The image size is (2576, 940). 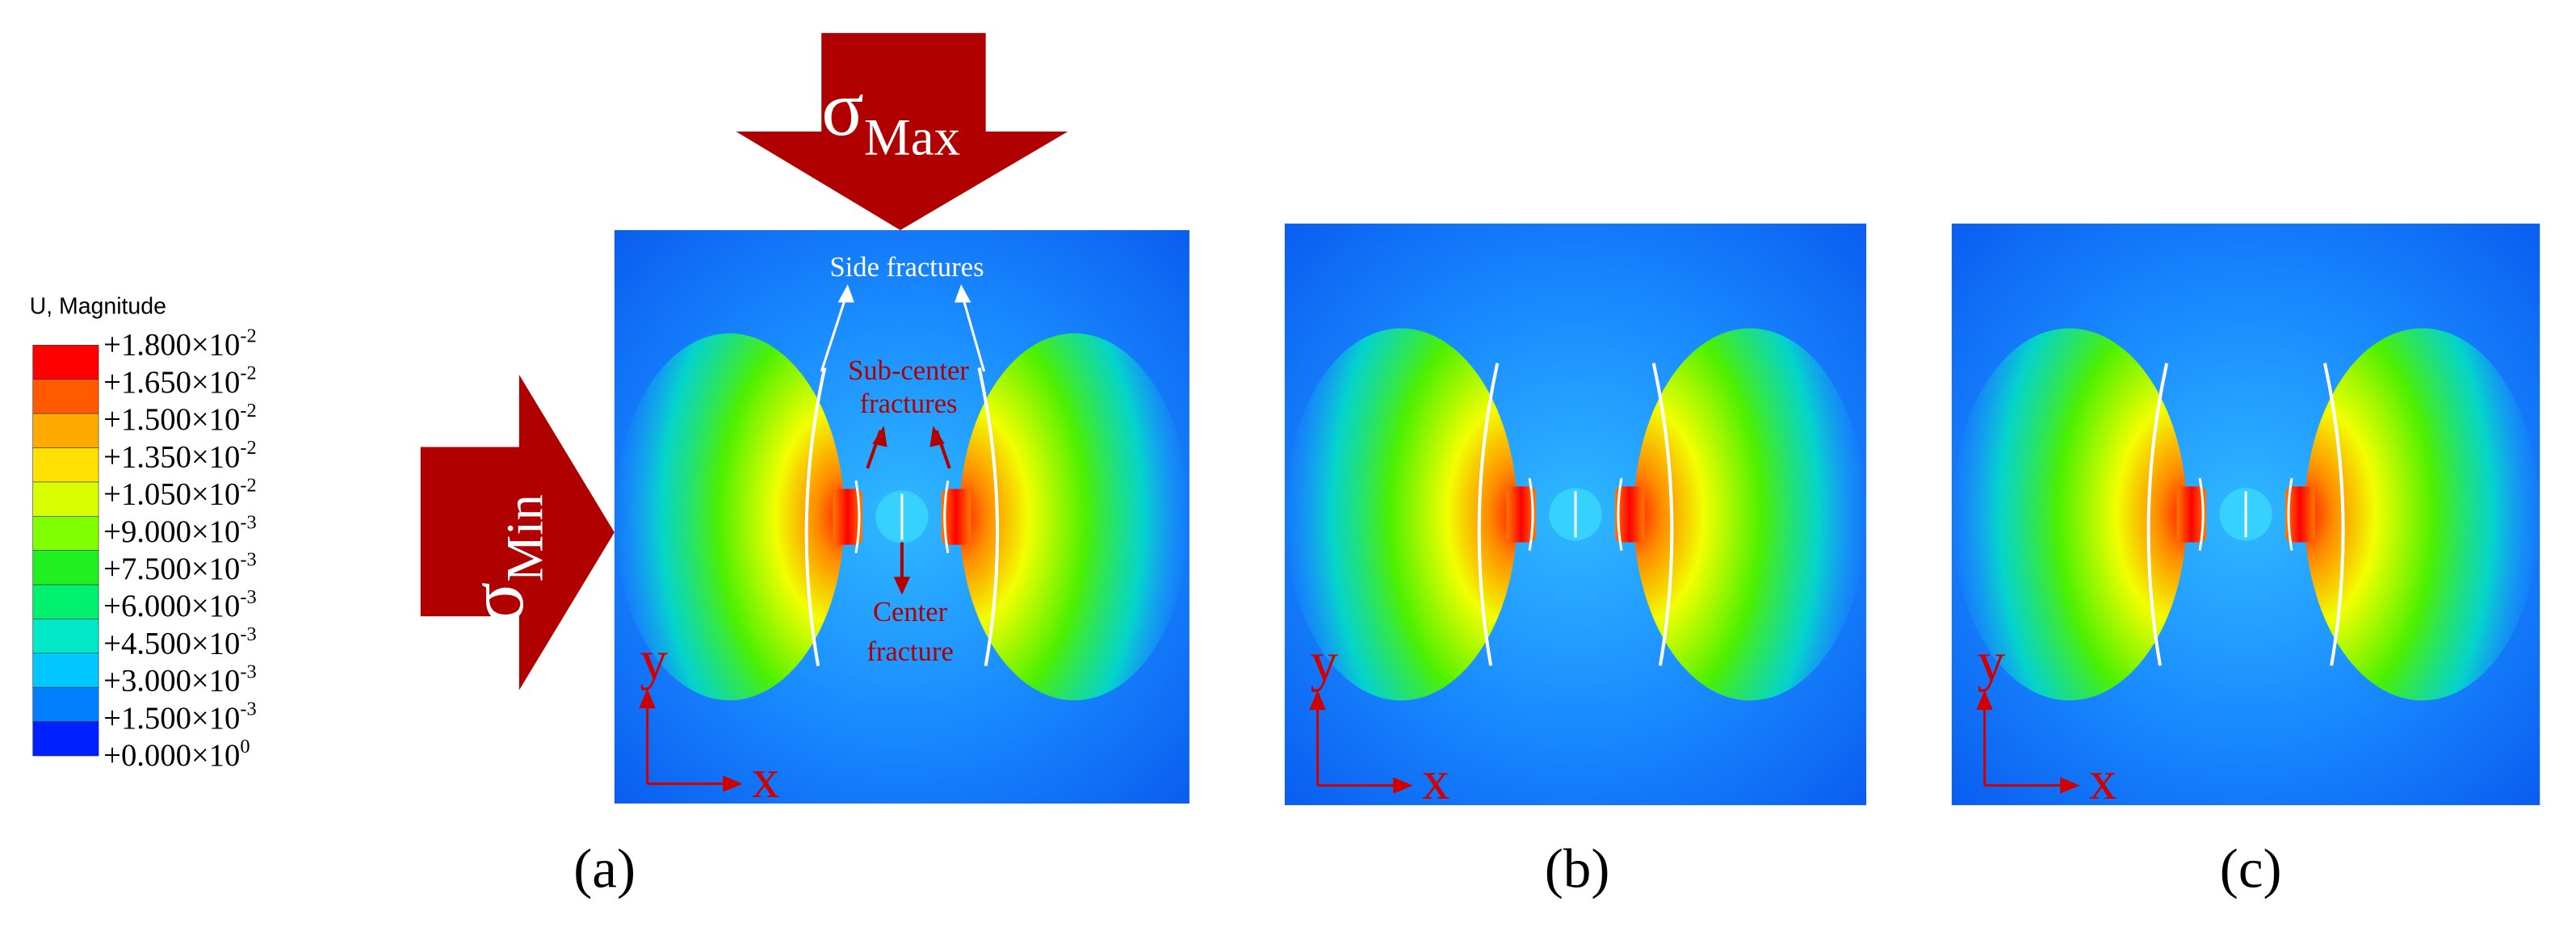 I want to click on legend-label: +1.500×10-3, so click(x=180, y=717).